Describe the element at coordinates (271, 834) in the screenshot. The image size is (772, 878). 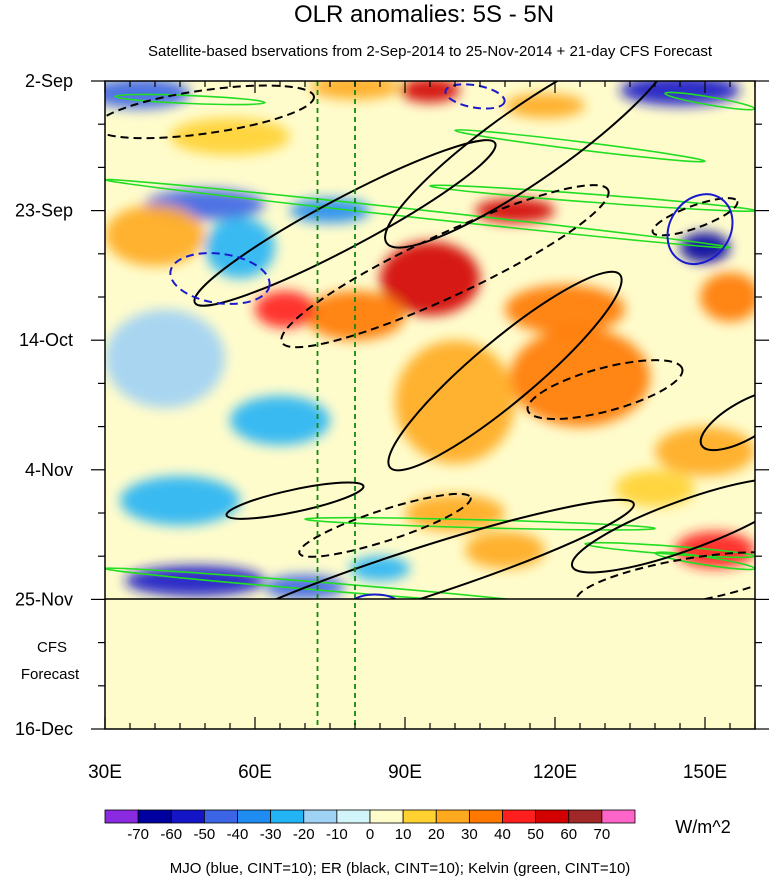
I see `colorbar-label: -30` at that location.